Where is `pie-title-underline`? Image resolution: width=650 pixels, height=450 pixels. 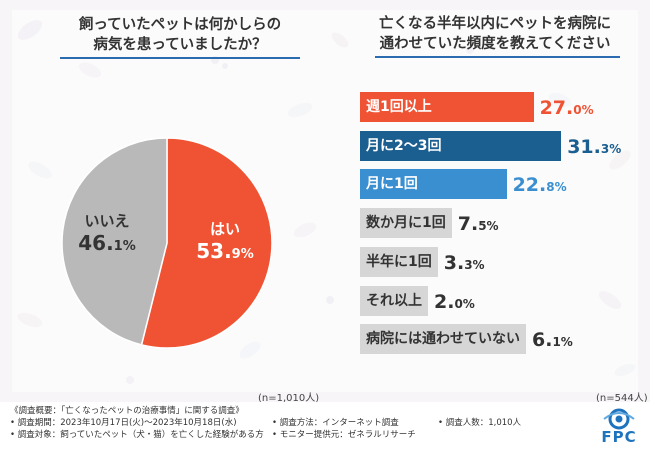
pie-title-underline is located at coordinates (180, 58).